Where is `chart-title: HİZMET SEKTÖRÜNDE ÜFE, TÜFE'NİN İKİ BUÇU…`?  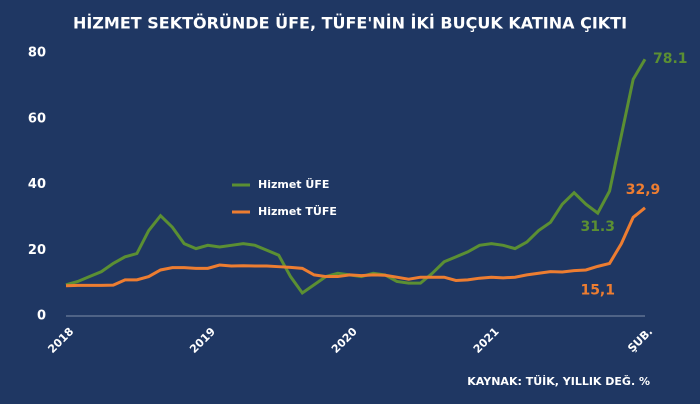 chart-title: HİZMET SEKTÖRÜNDE ÜFE, TÜFE'NİN İKİ BUÇU… is located at coordinates (350, 23).